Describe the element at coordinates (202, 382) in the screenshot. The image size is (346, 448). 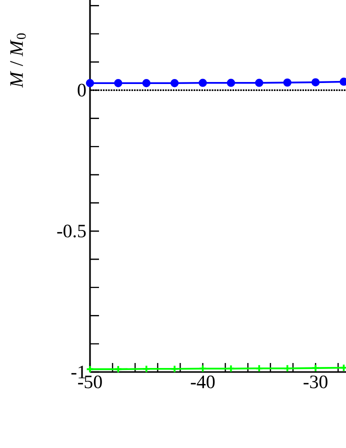
I see `x-tick-label: -40` at that location.